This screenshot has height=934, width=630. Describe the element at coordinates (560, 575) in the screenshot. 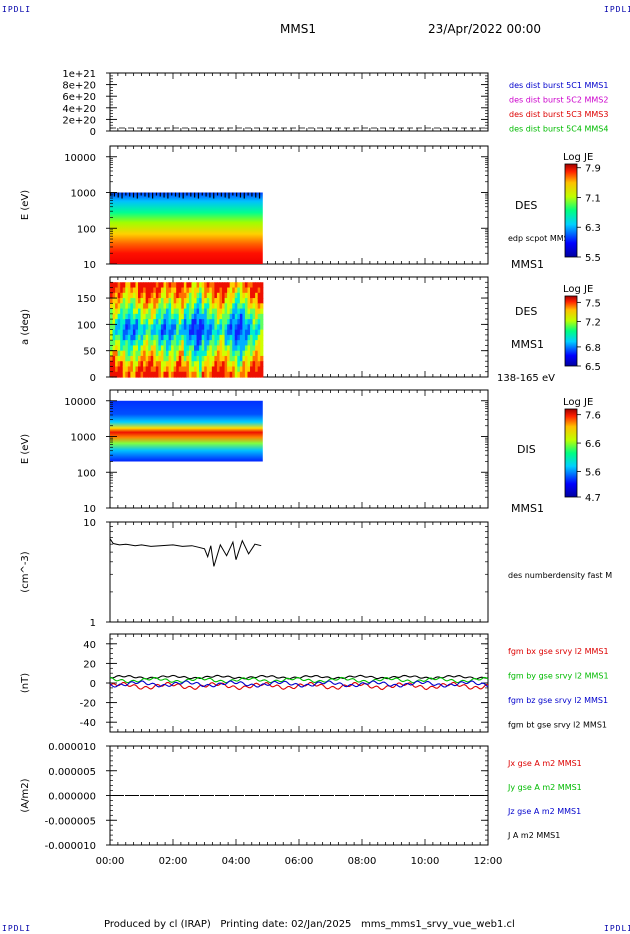

I see `density-series-label: des numberdensity fast M` at that location.